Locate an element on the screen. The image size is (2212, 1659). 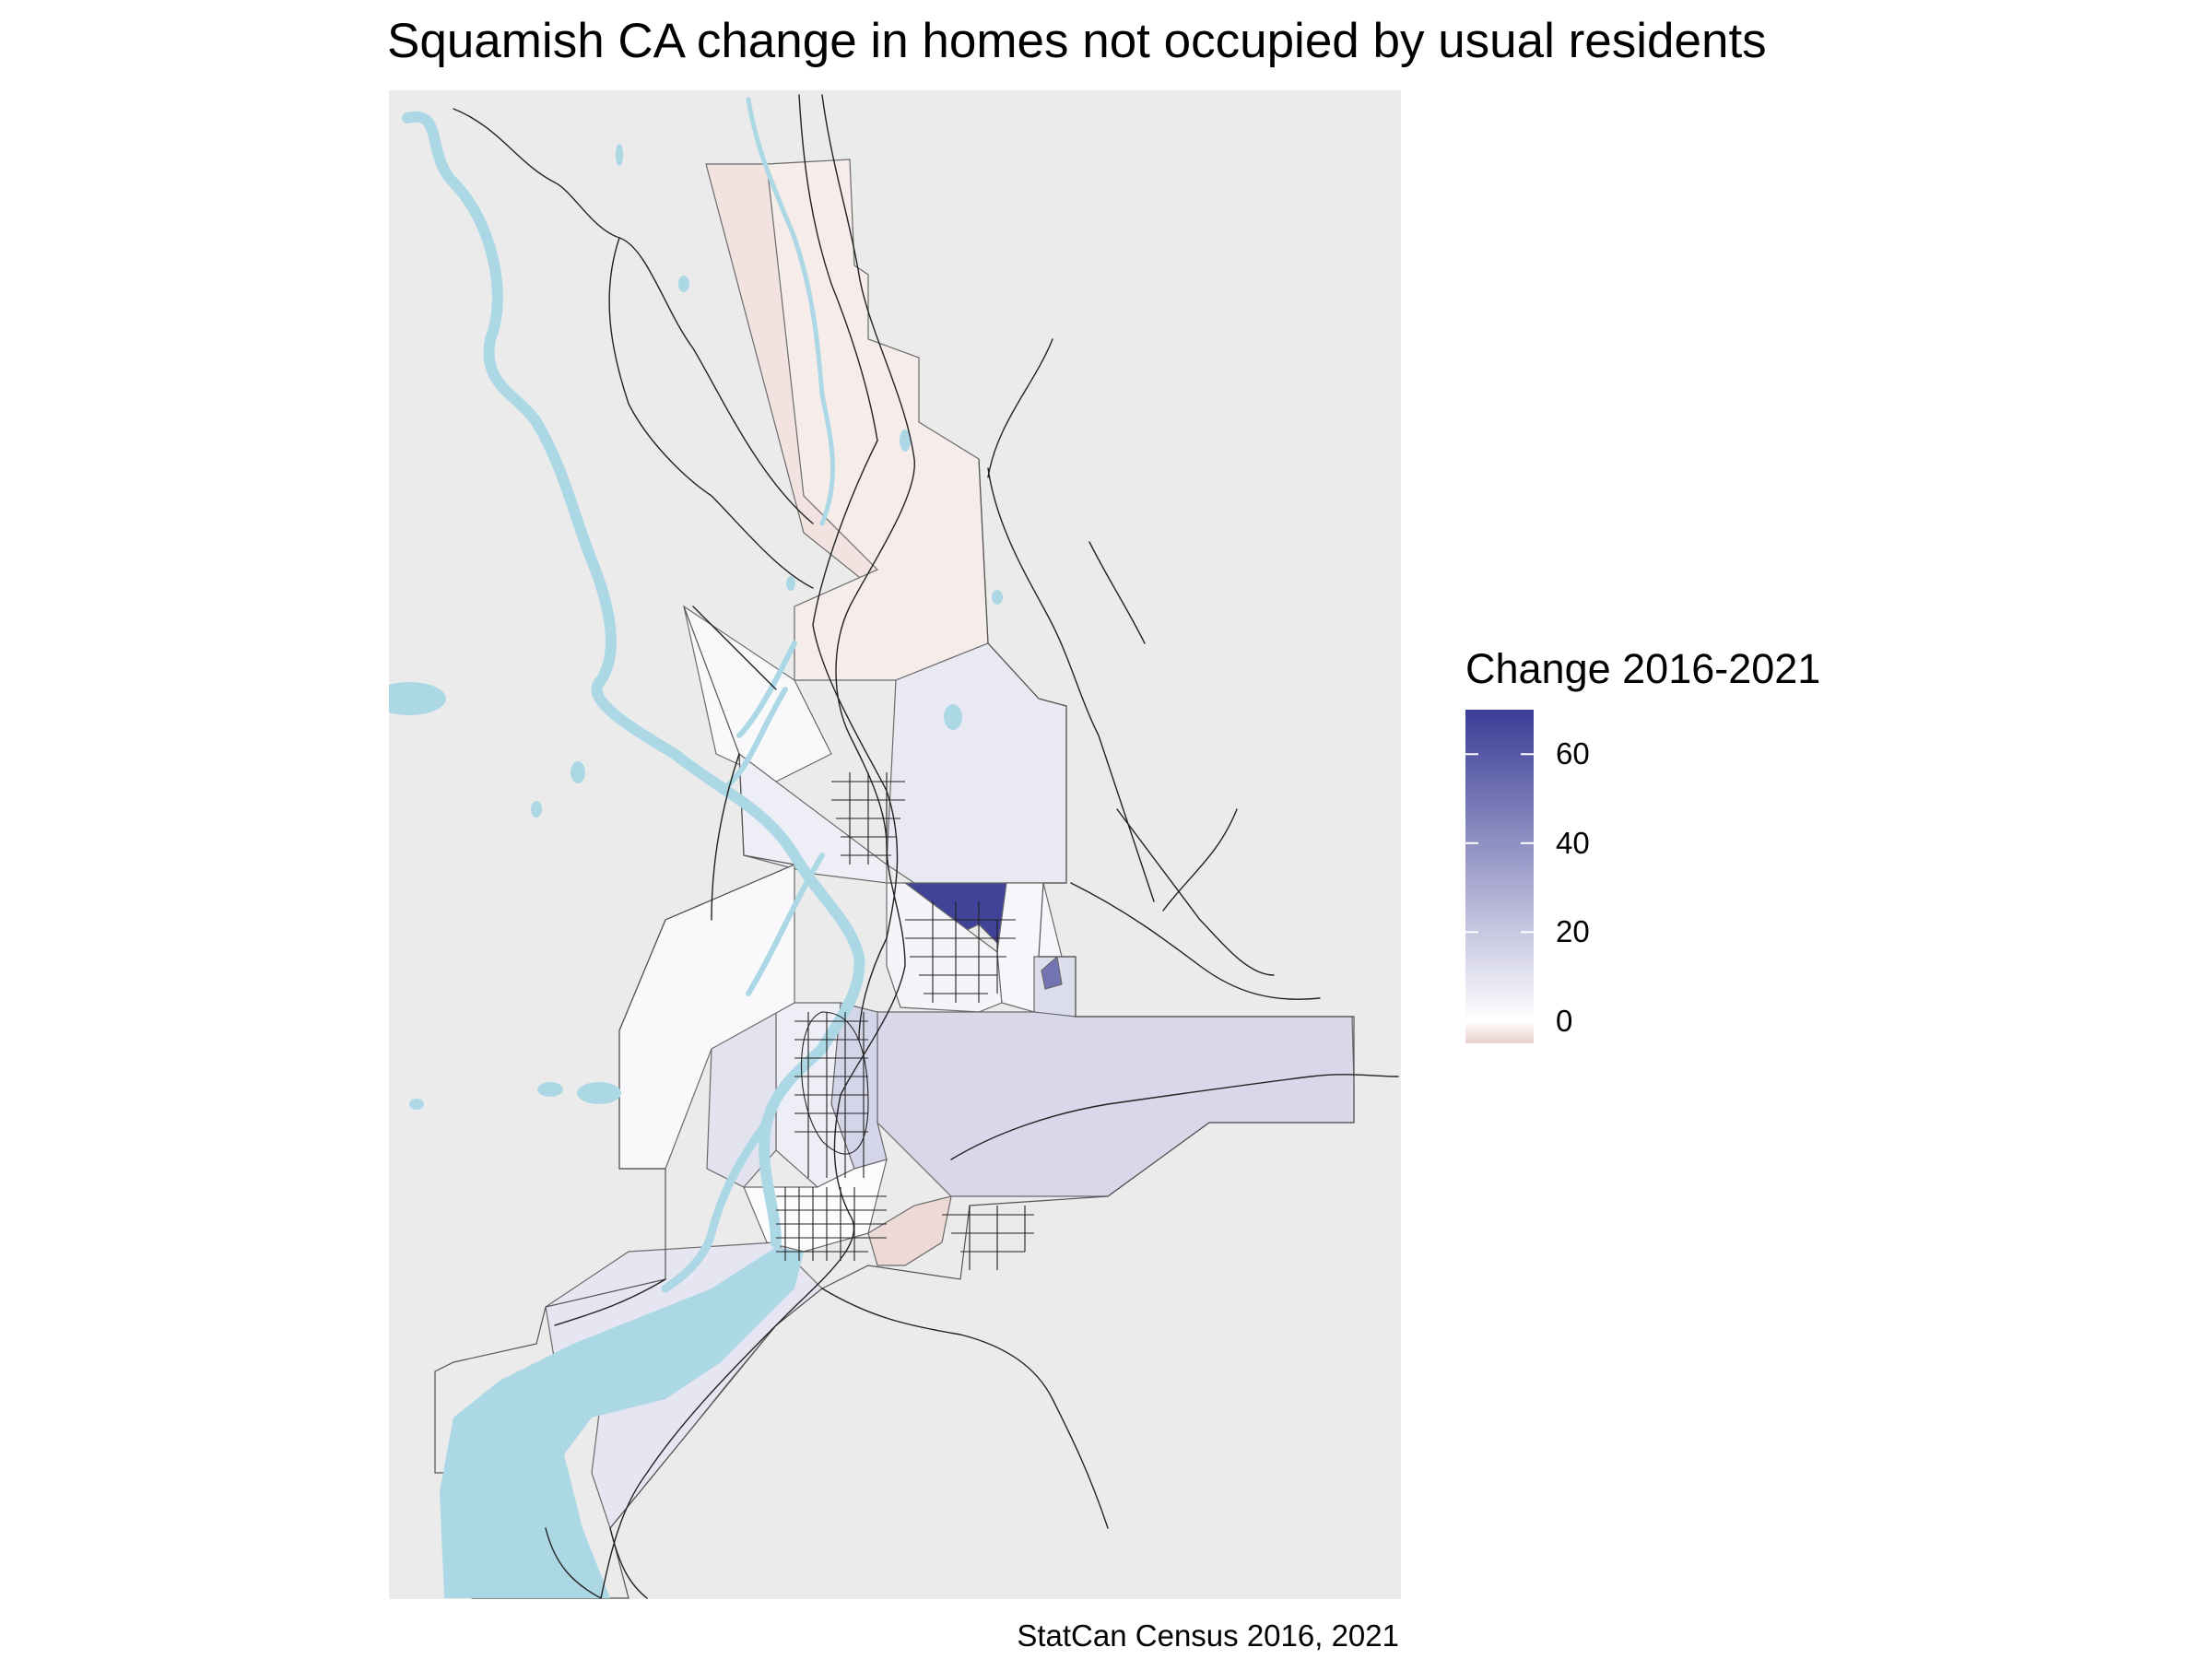
legend-tick-label: 40 is located at coordinates (1573, 842).